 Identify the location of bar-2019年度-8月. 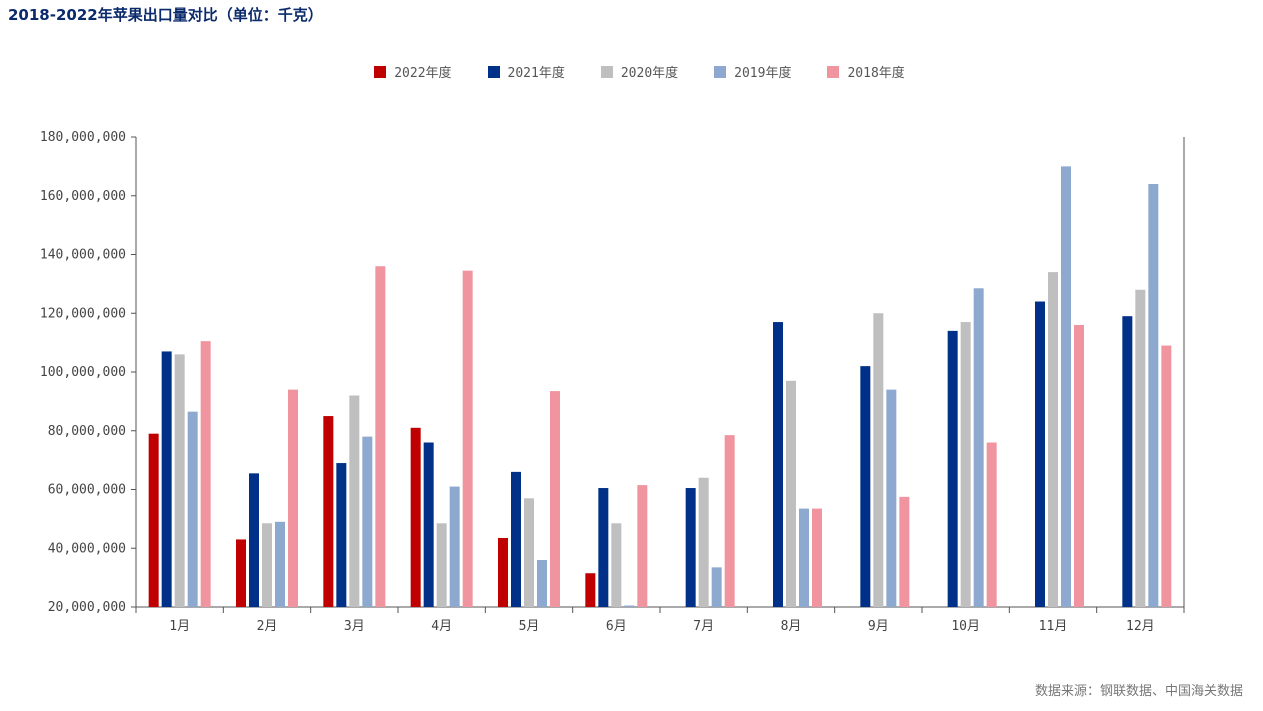
(804, 557).